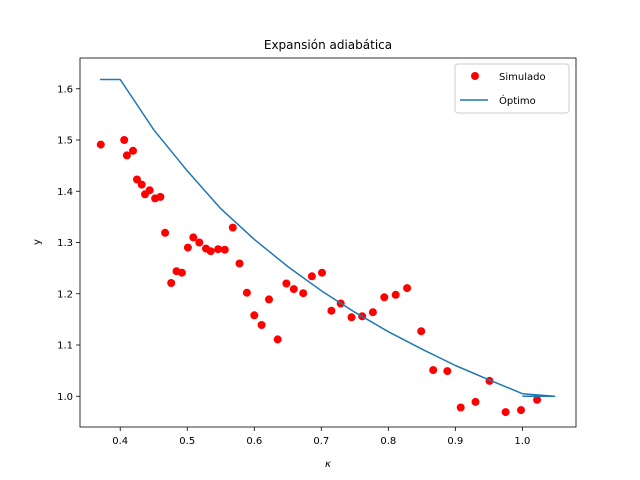 The image size is (640, 480). Describe the element at coordinates (120, 441) in the screenshot. I see `x-tick-label: 0.4` at that location.